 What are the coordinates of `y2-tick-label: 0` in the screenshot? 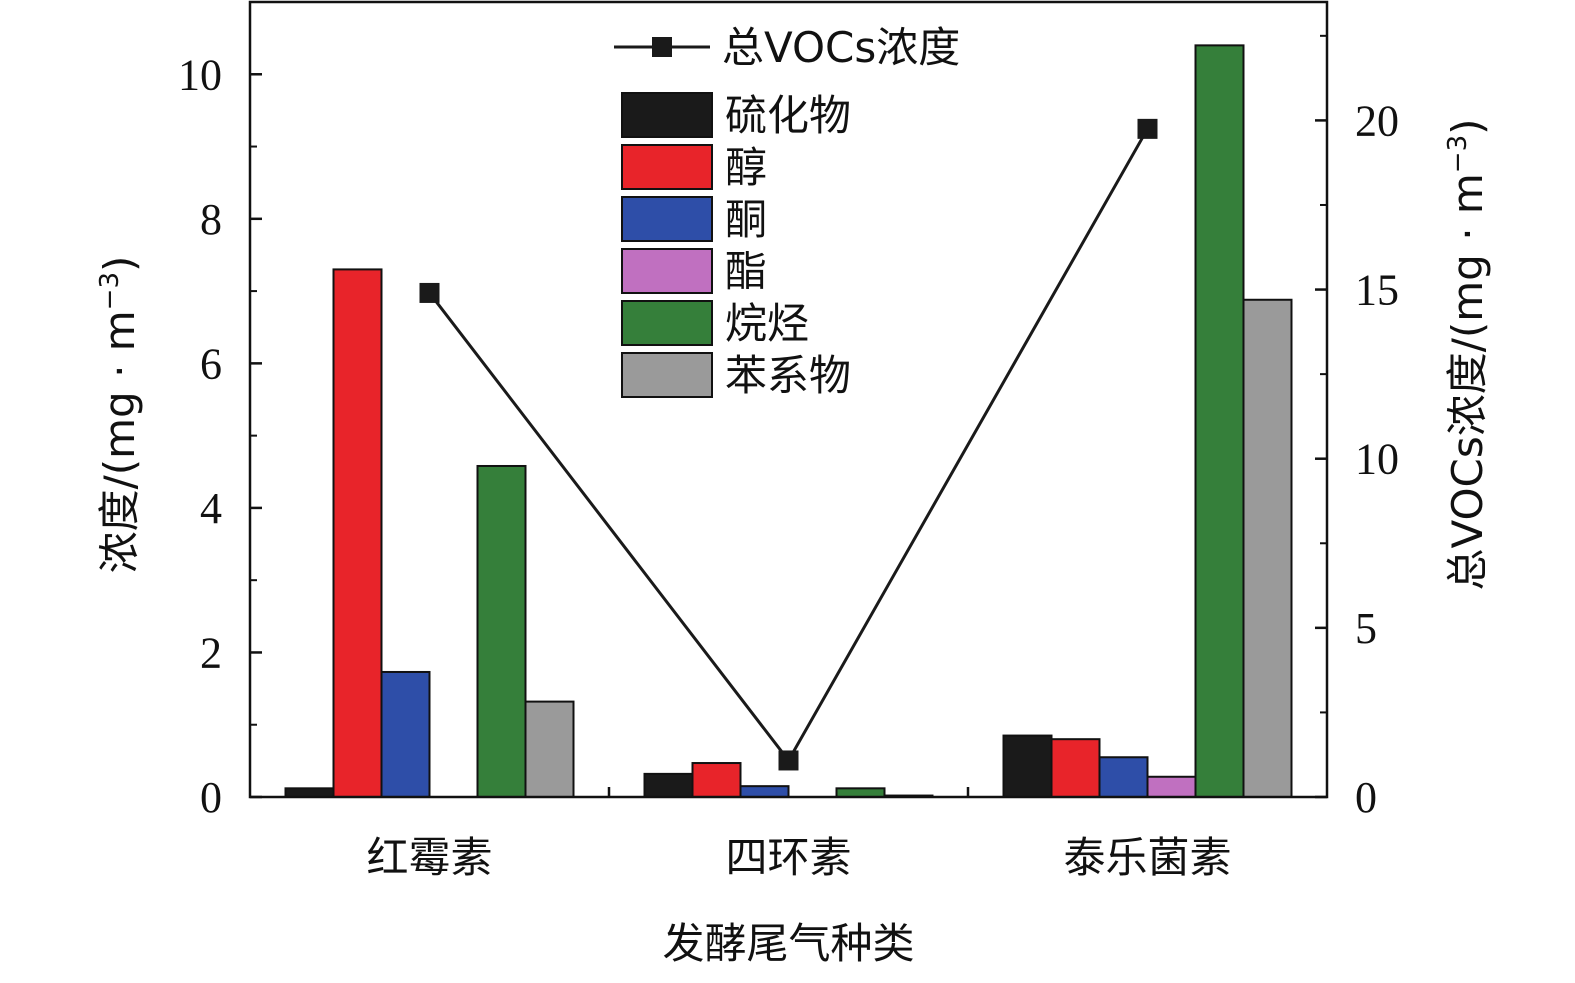 It's located at (1366, 797).